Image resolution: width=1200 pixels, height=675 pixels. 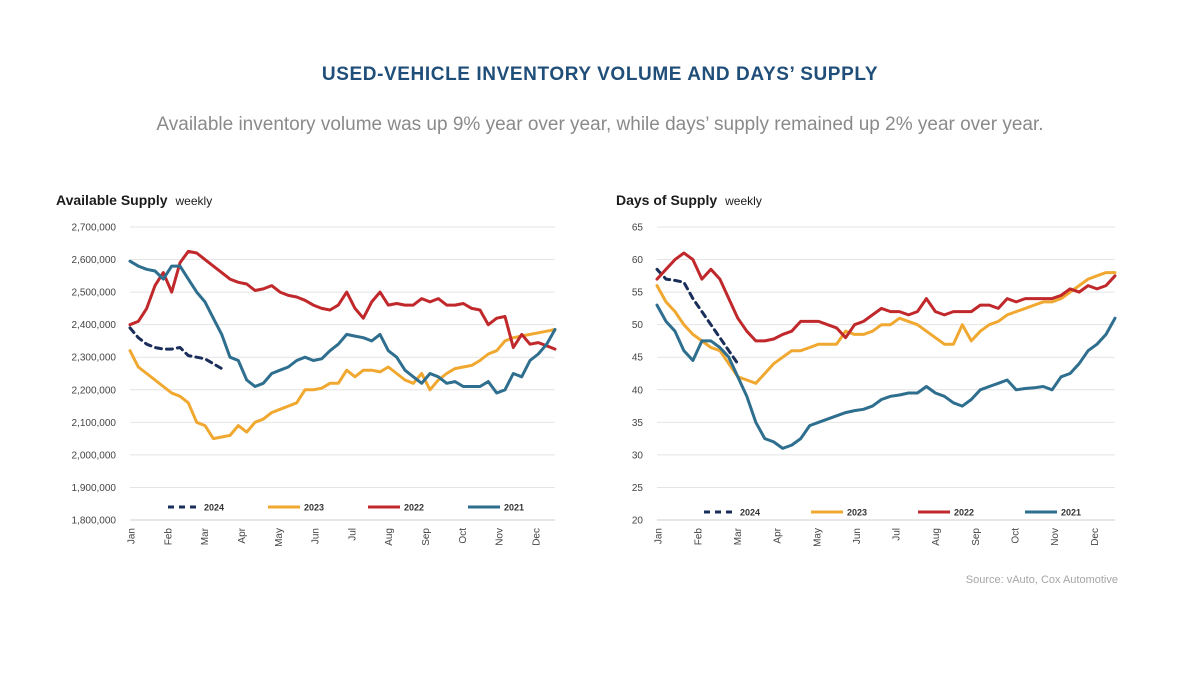 What do you see at coordinates (638, 260) in the screenshot?
I see `chart1-ytick-label: 60` at bounding box center [638, 260].